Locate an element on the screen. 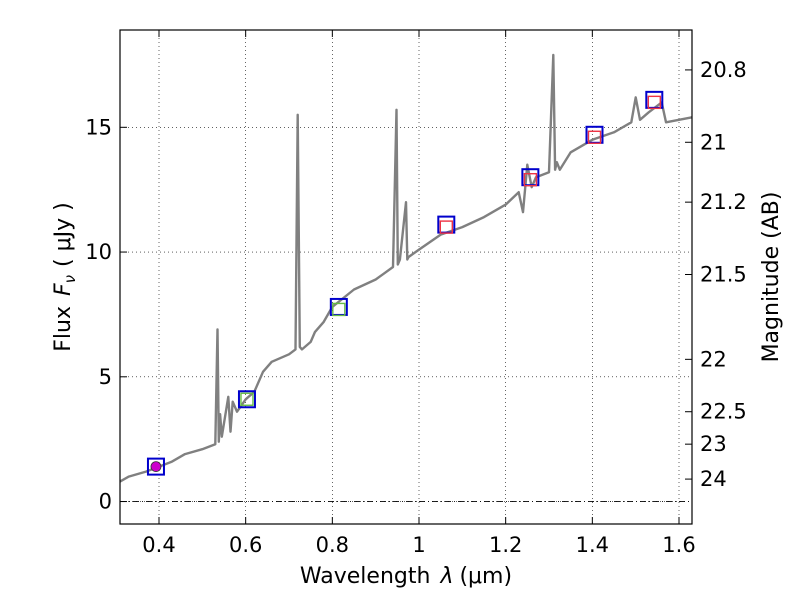 The image size is (800, 600). y-tick-label: 0 is located at coordinates (105, 502).